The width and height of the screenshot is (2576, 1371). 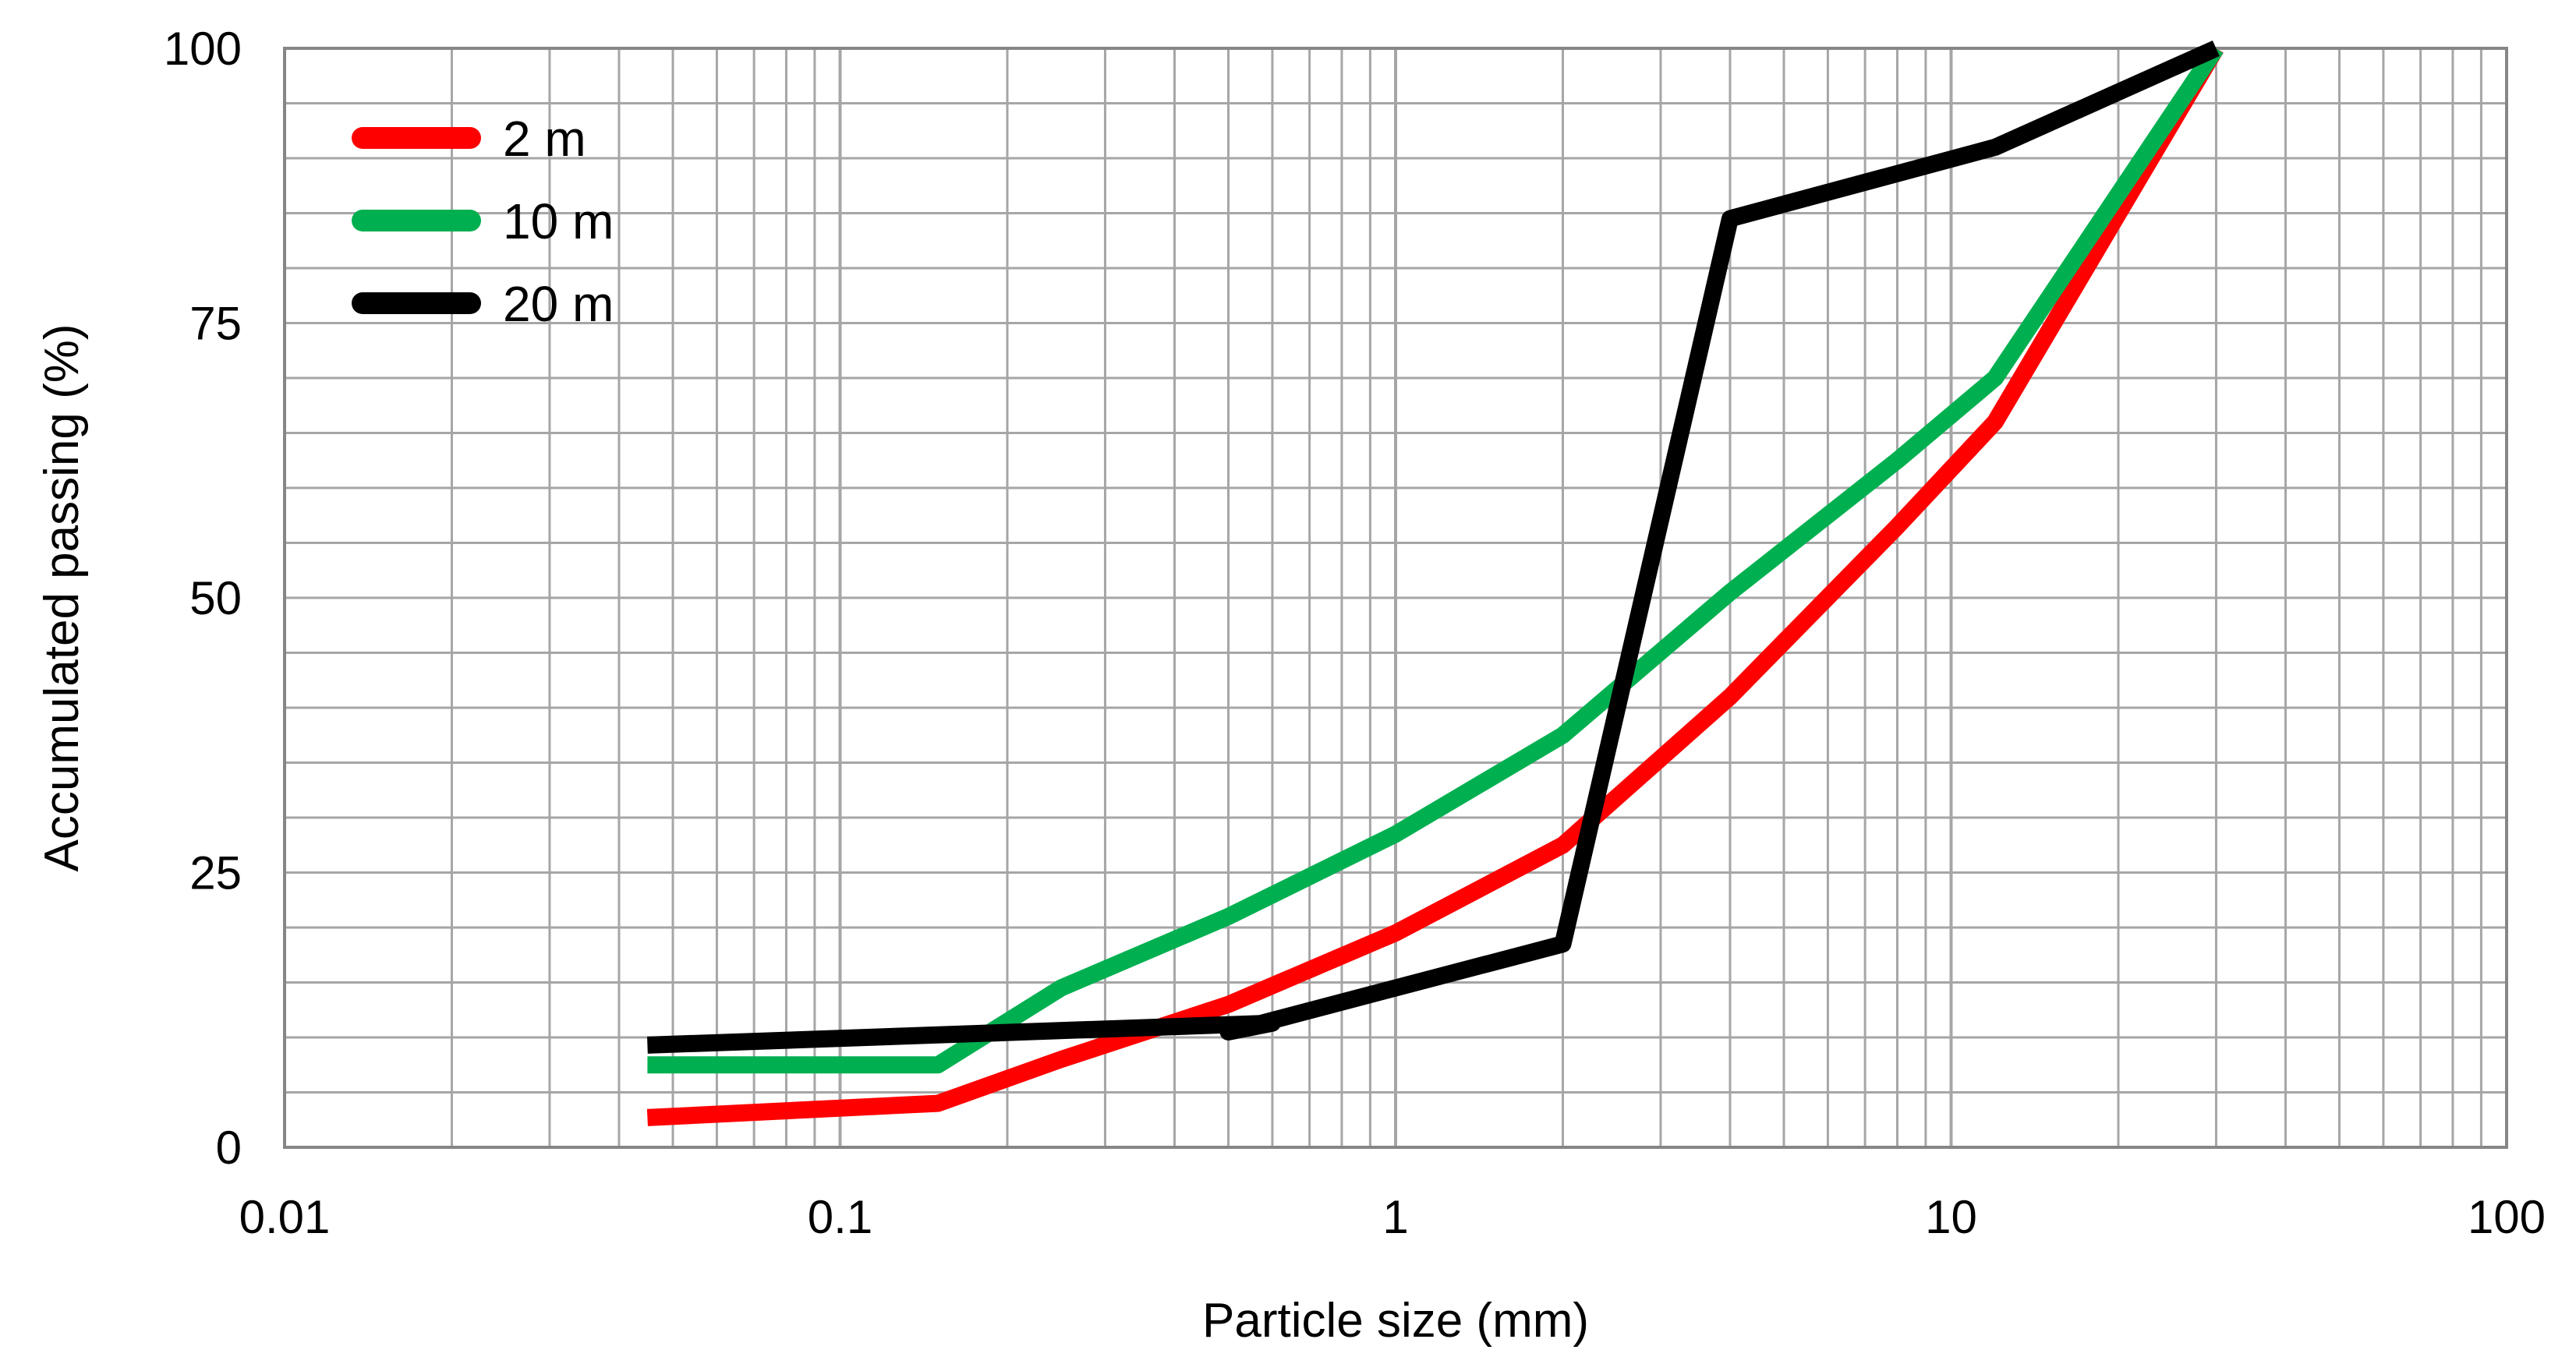 What do you see at coordinates (2507, 1217) in the screenshot?
I see `x-tick-label: 100` at bounding box center [2507, 1217].